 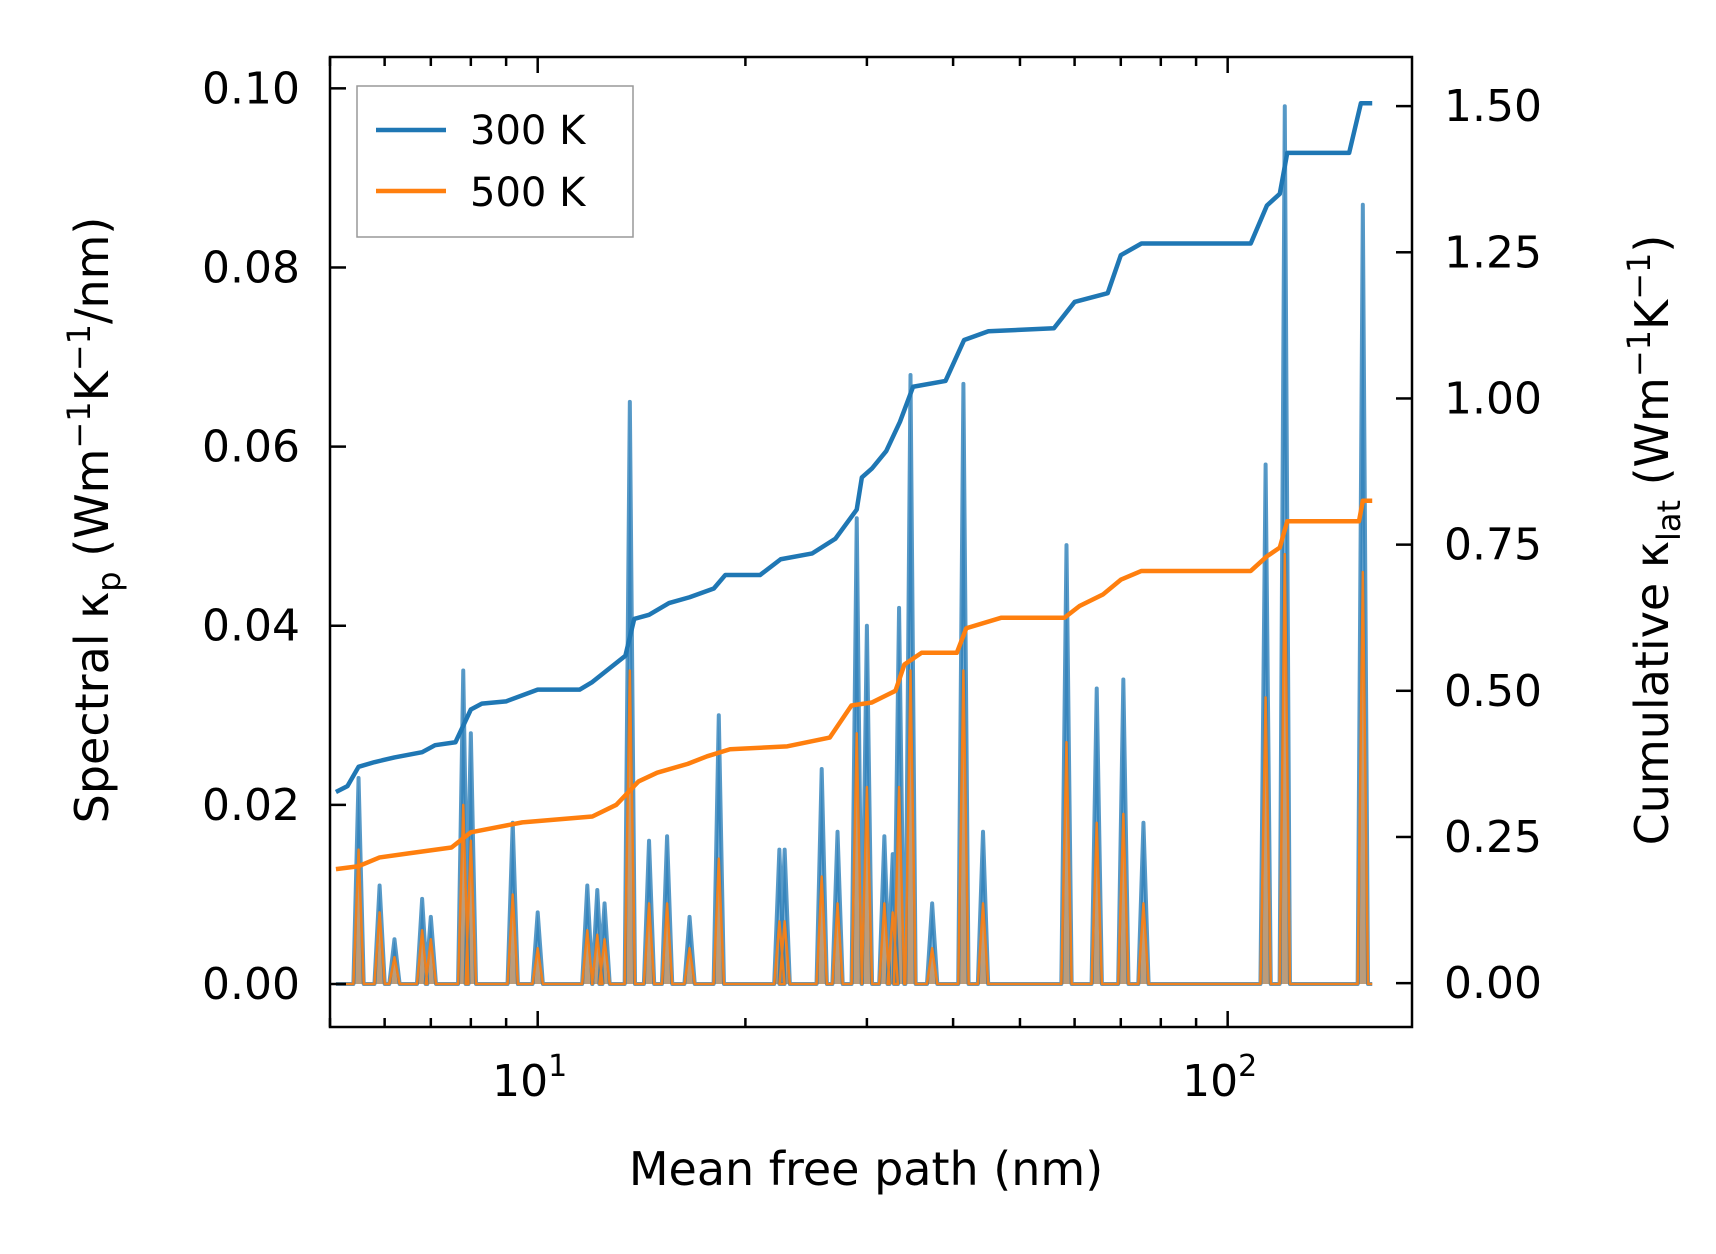 I want to click on y-left-tick-label: 0.08, so click(x=251, y=267).